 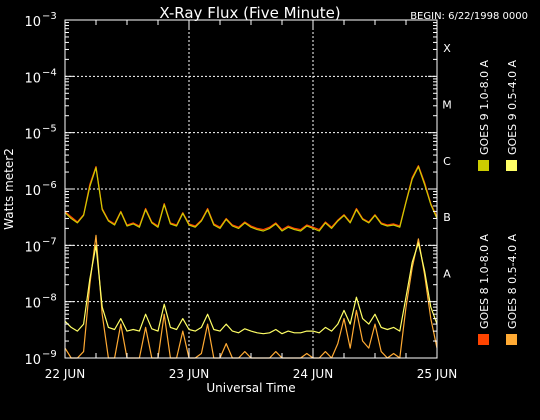 I want to click on y-tick-exponent: −7, so click(x=49, y=241).